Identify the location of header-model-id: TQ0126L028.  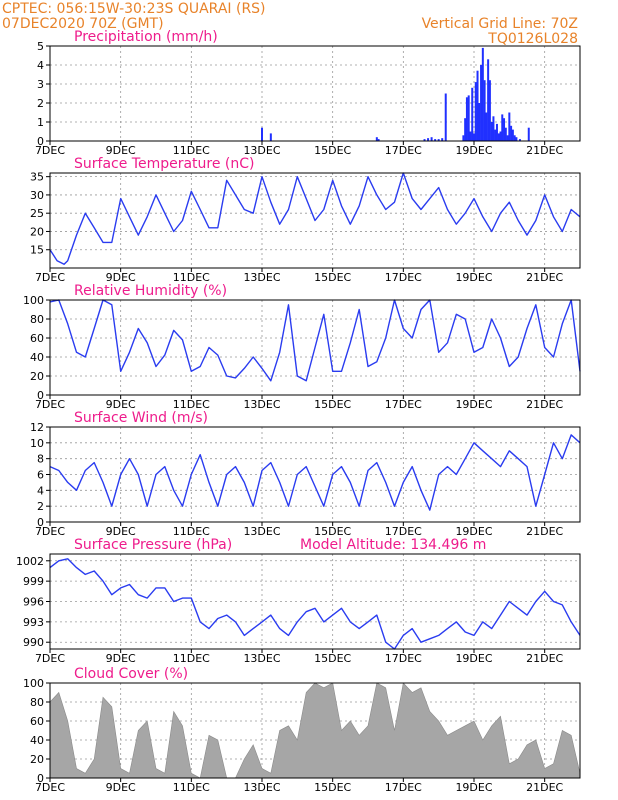
(533, 39).